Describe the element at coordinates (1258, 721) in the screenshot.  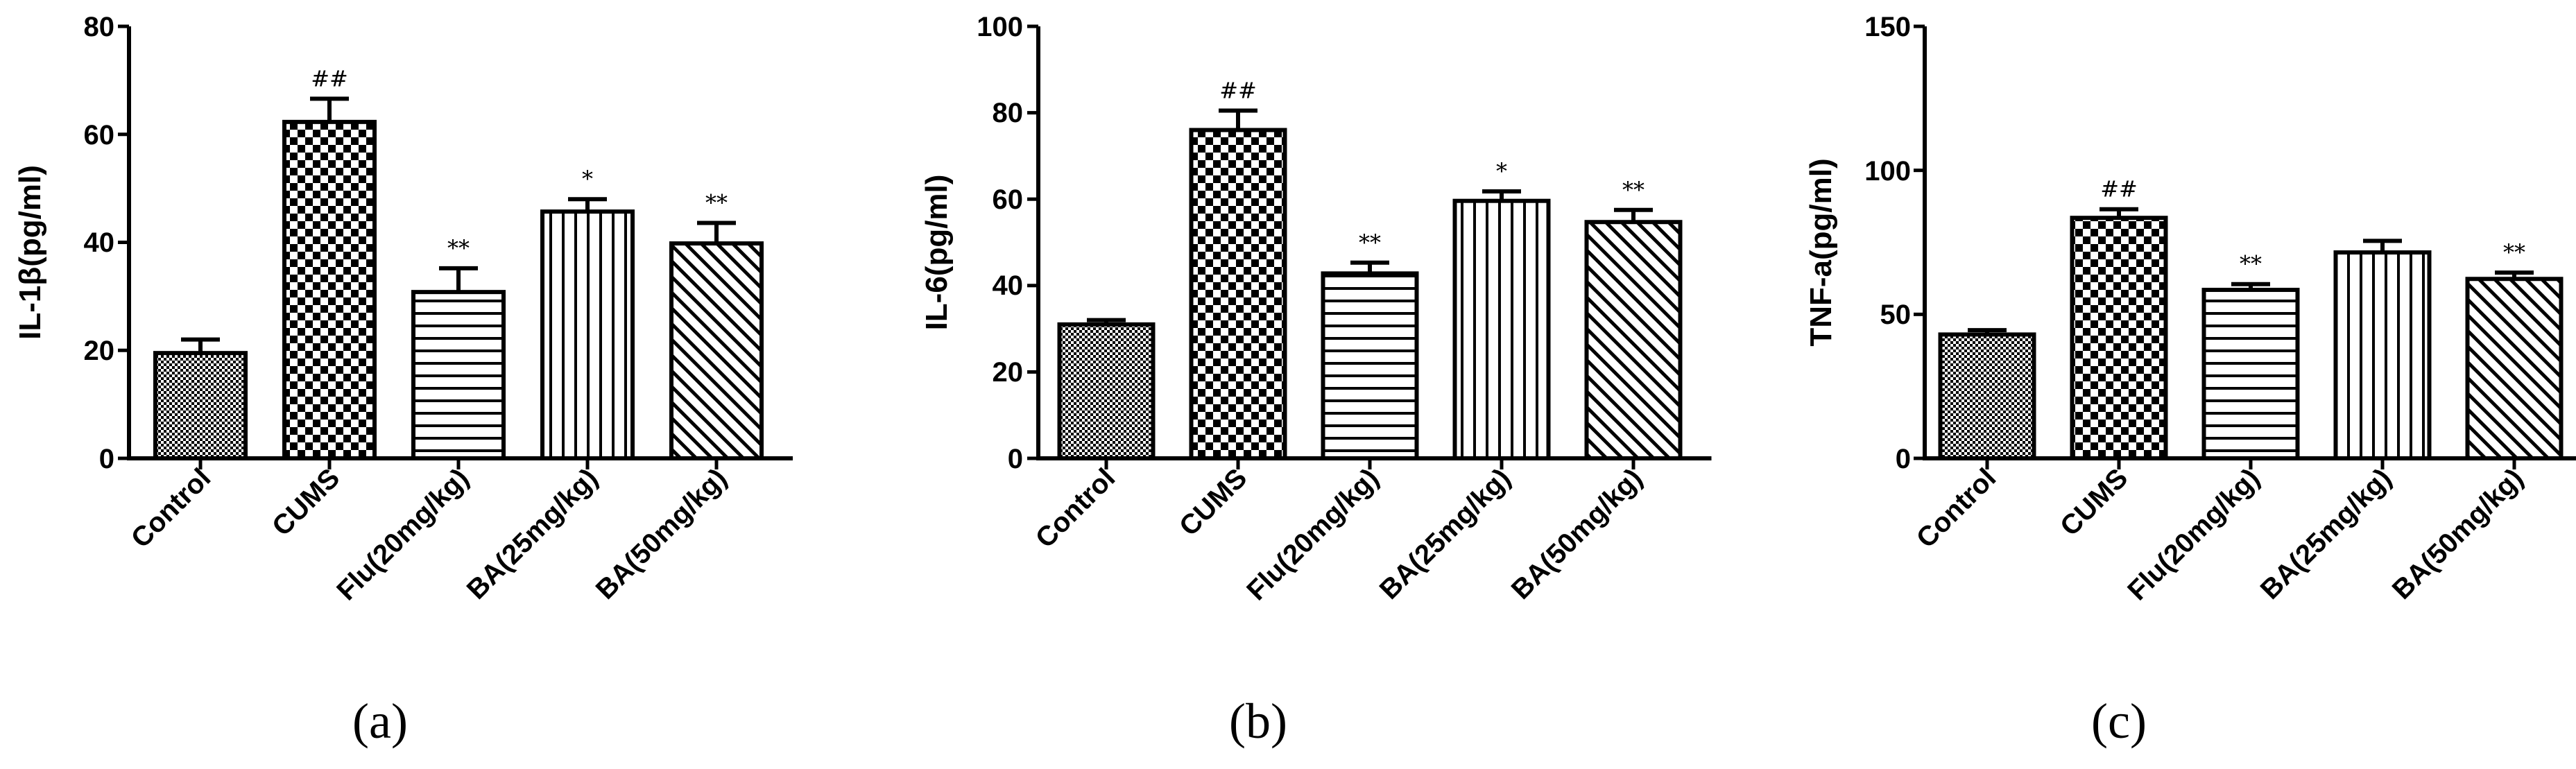
I see `panel-label: (b)` at that location.